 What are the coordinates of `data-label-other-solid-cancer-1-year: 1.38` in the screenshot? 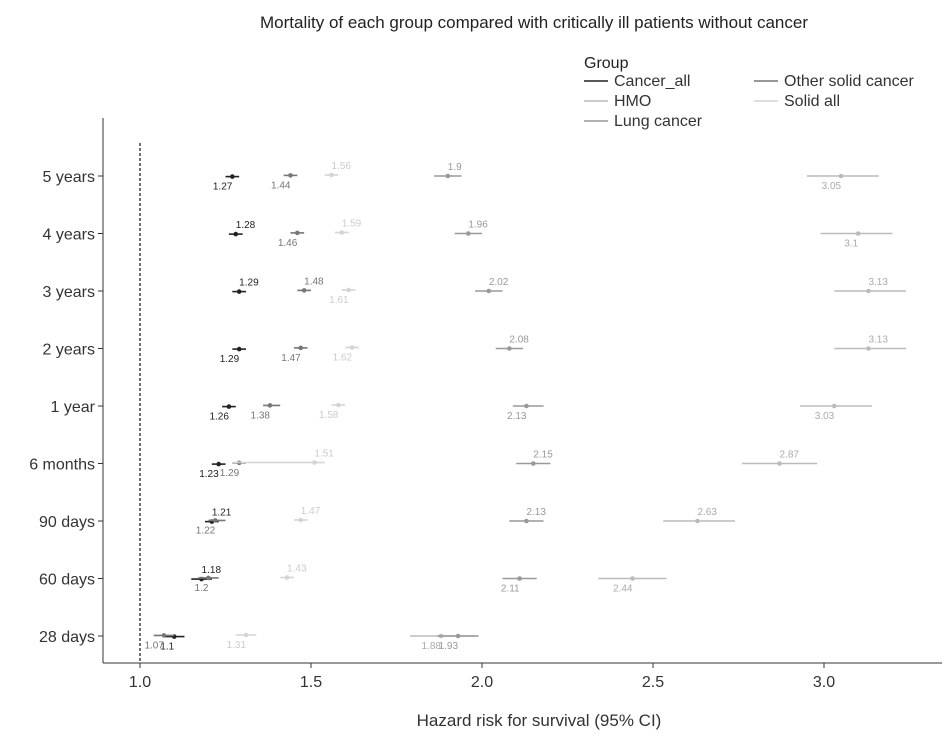 It's located at (260, 415).